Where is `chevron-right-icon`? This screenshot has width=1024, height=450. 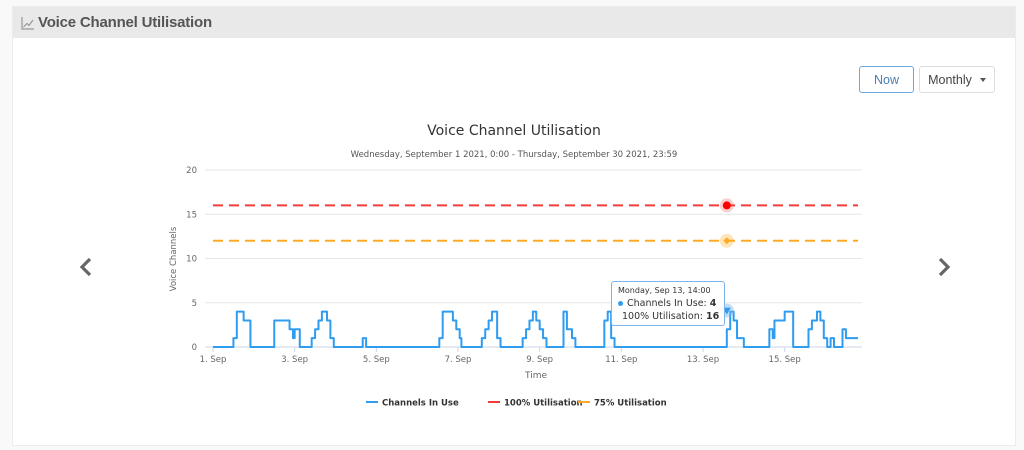 chevron-right-icon is located at coordinates (944, 267).